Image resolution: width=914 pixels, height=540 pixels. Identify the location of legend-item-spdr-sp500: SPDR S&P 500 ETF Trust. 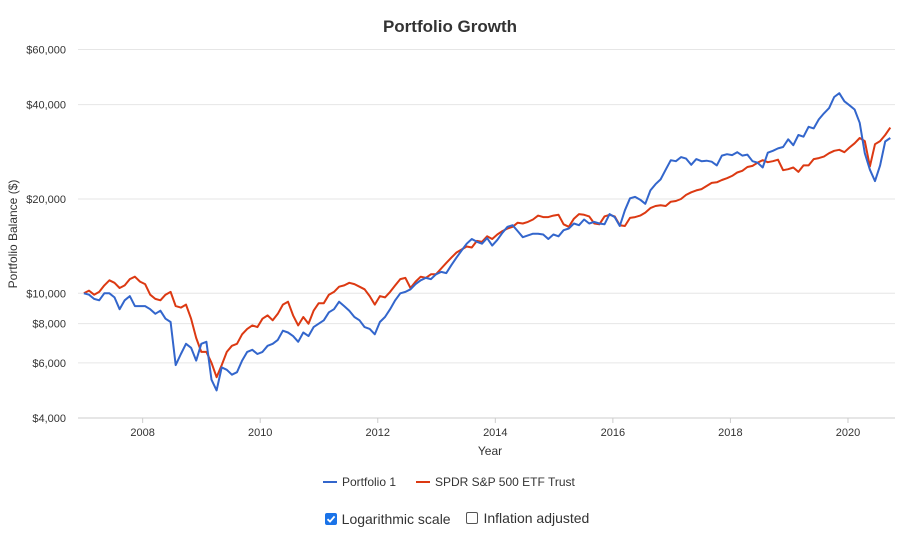
(495, 482).